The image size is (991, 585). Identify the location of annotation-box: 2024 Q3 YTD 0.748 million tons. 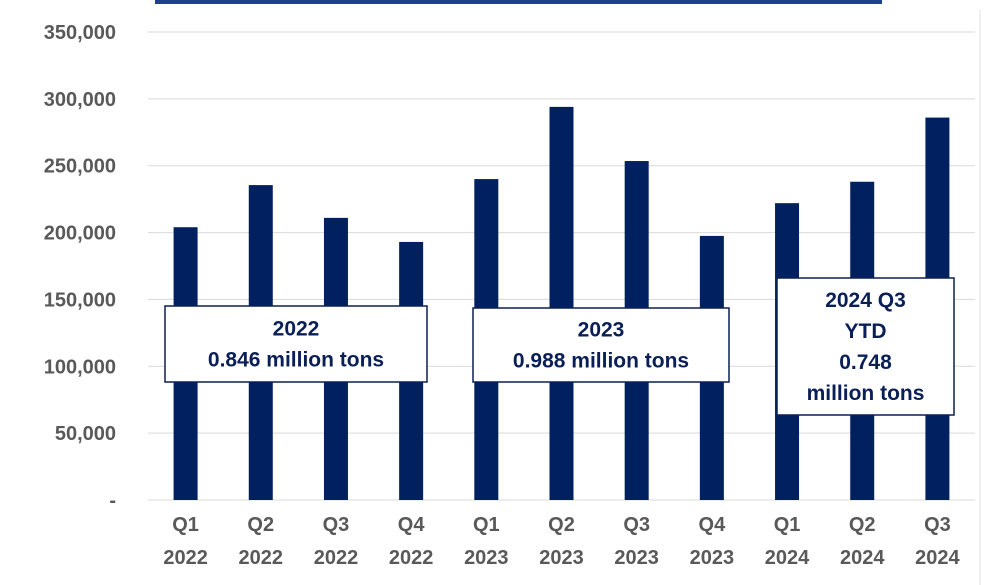
(865, 346).